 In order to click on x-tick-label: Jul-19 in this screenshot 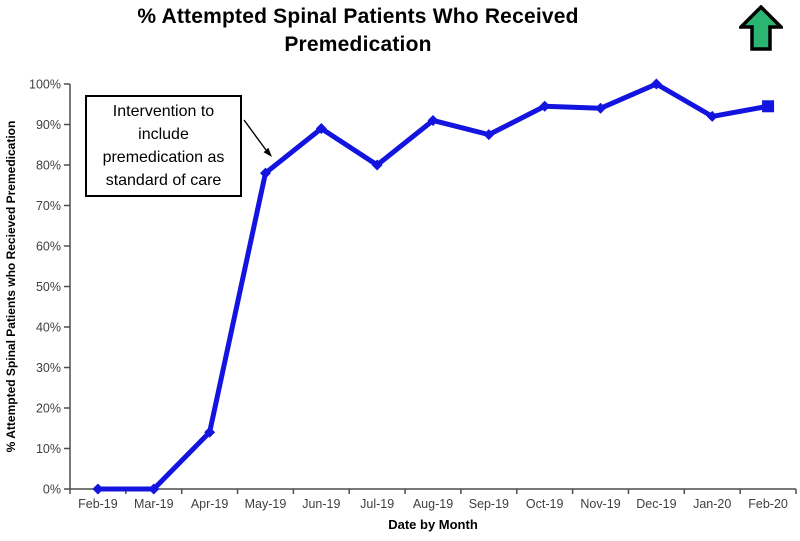, I will do `click(377, 504)`.